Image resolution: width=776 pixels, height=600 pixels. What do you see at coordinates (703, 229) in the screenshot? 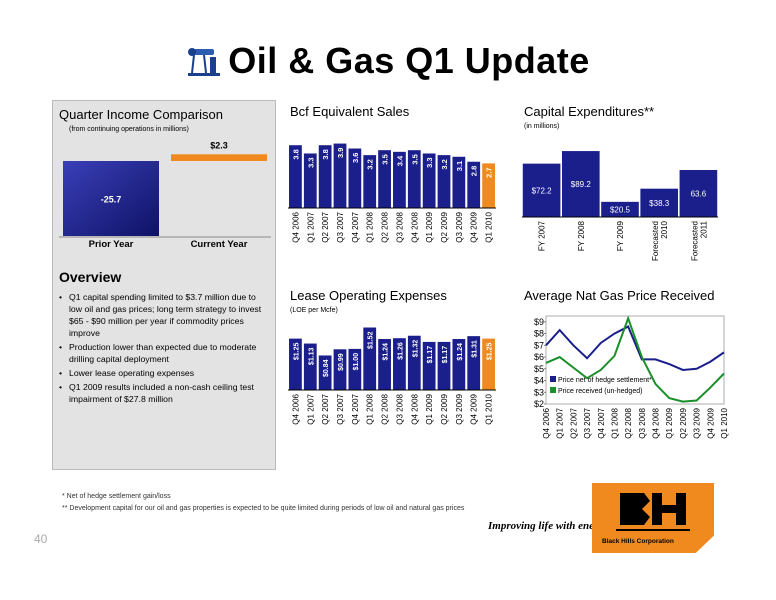
I see `tick-label: 2011` at bounding box center [703, 229].